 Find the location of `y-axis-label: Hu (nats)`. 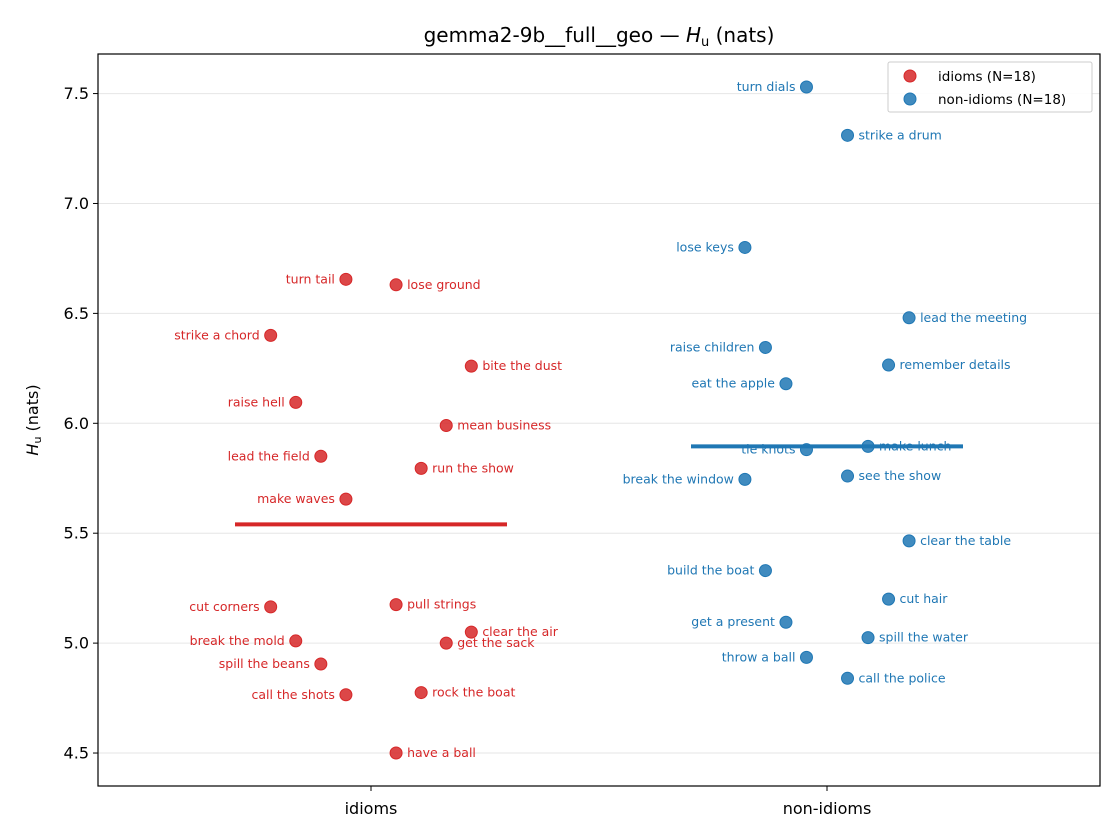

y-axis-label: Hu (nats) is located at coordinates (33, 419).